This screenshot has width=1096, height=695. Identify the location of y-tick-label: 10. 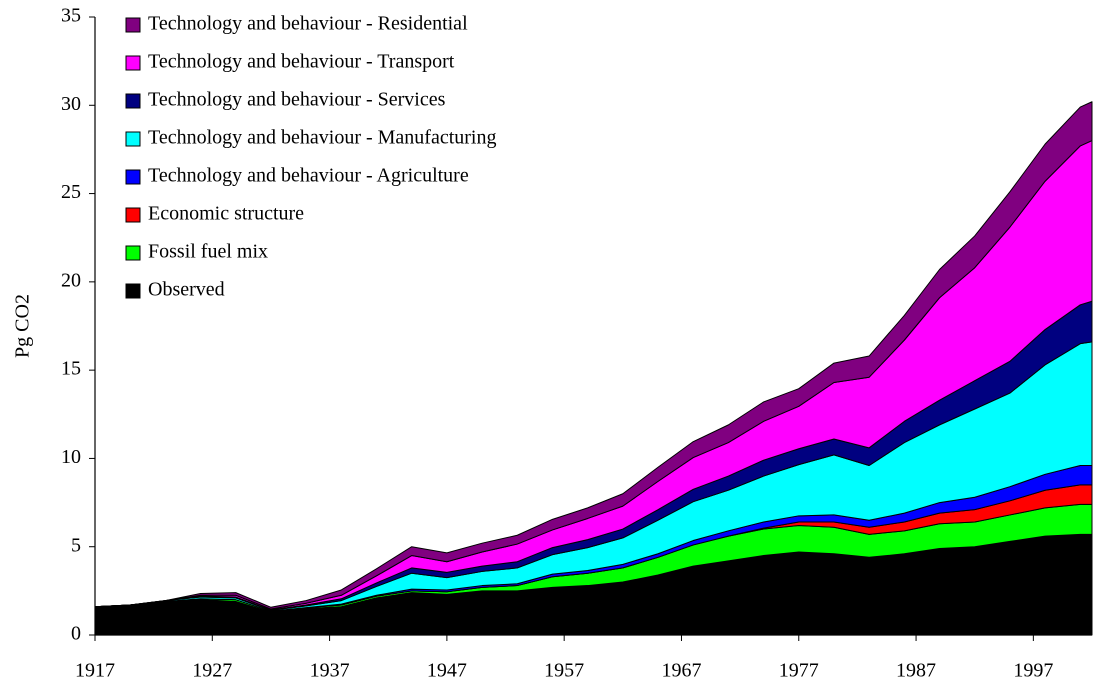
(71, 457).